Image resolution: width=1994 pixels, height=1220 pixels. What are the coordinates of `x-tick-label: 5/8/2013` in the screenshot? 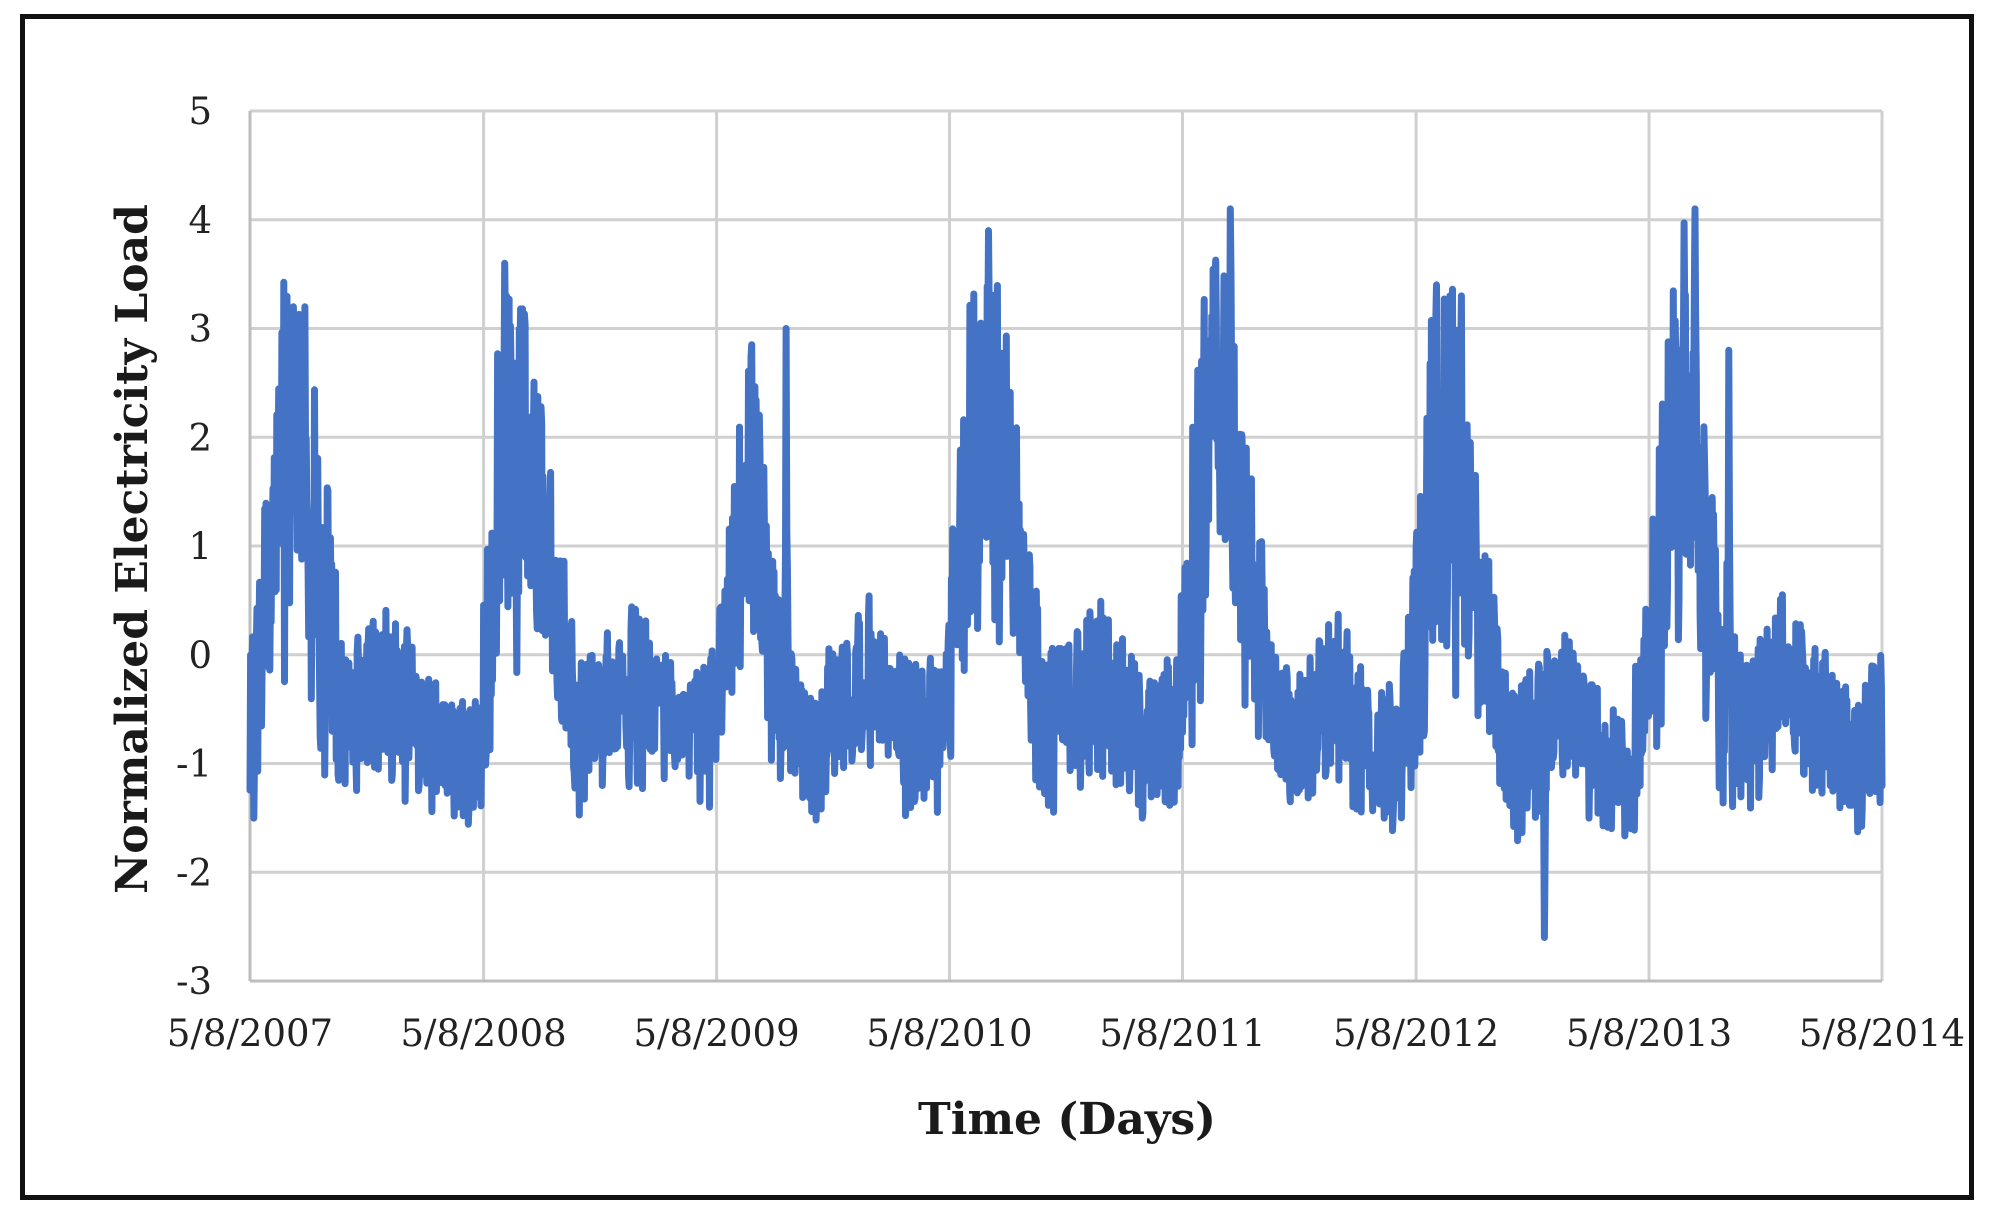 It's located at (1649, 1033).